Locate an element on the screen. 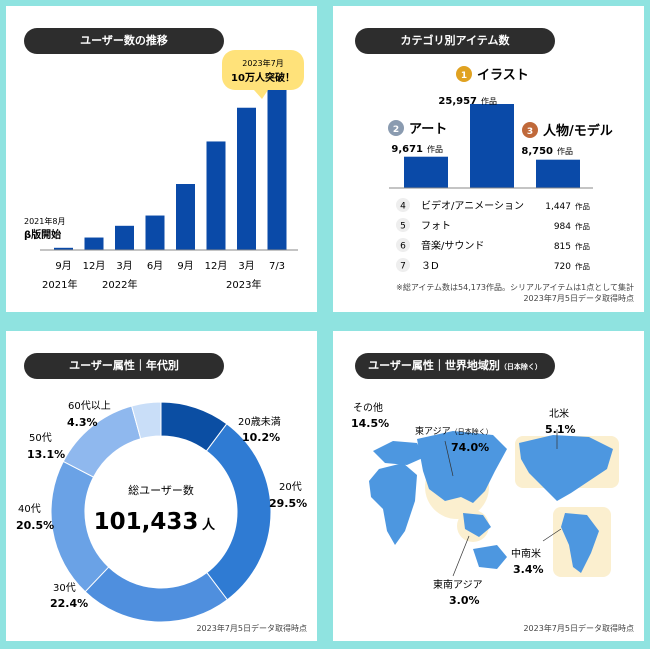 The width and height of the screenshot is (650, 649). age-label-20s-name: 20代 is located at coordinates (290, 487).